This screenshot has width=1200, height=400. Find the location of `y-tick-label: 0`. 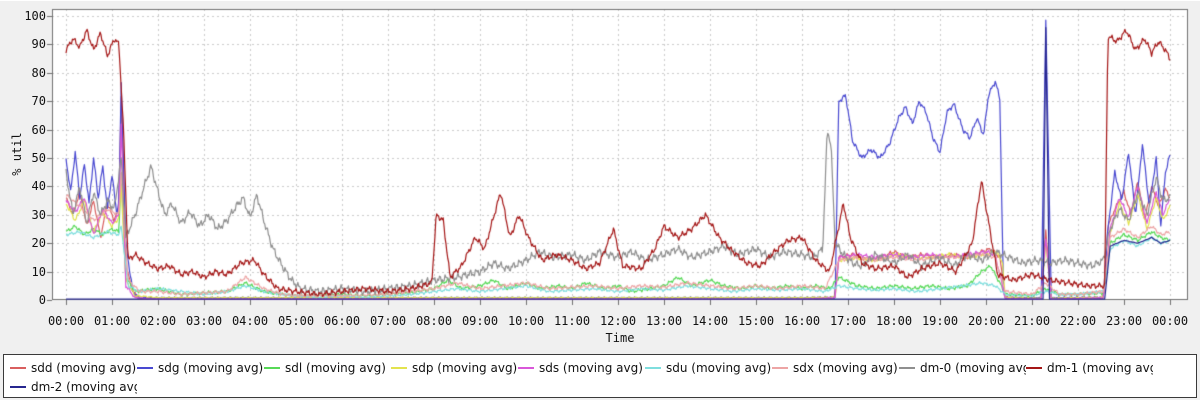

y-tick-label: 0 is located at coordinates (42, 300).